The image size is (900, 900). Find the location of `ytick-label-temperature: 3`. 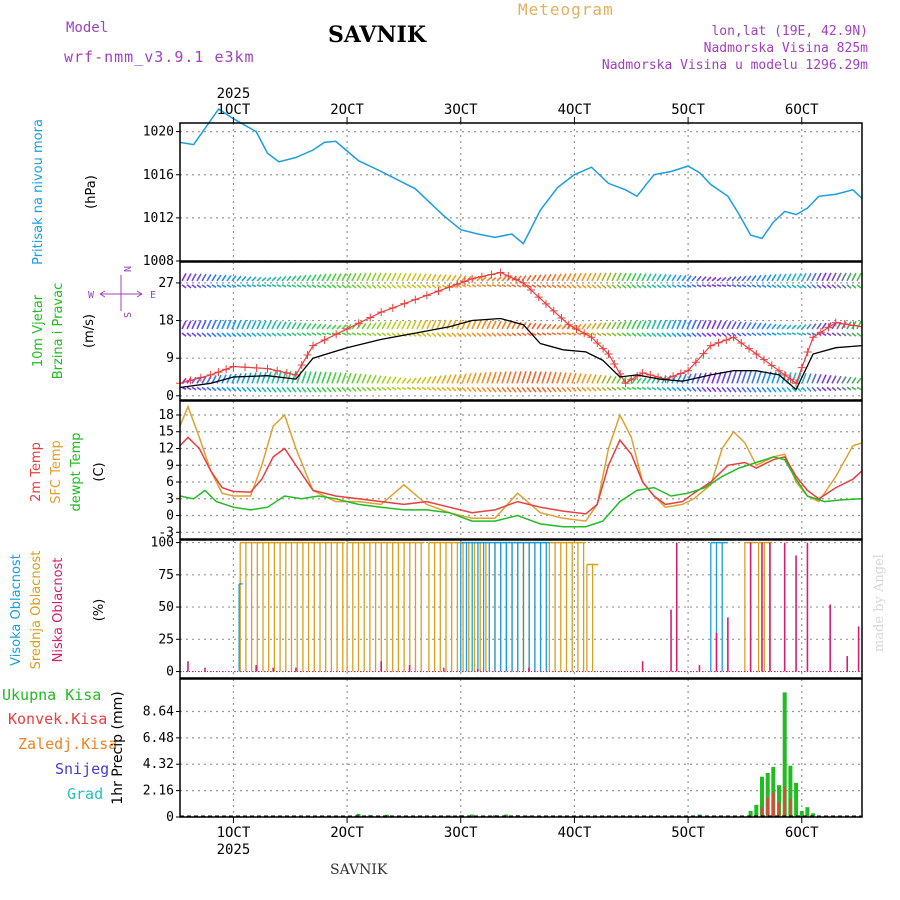

ytick-label-temperature: 3 is located at coordinates (170, 499).